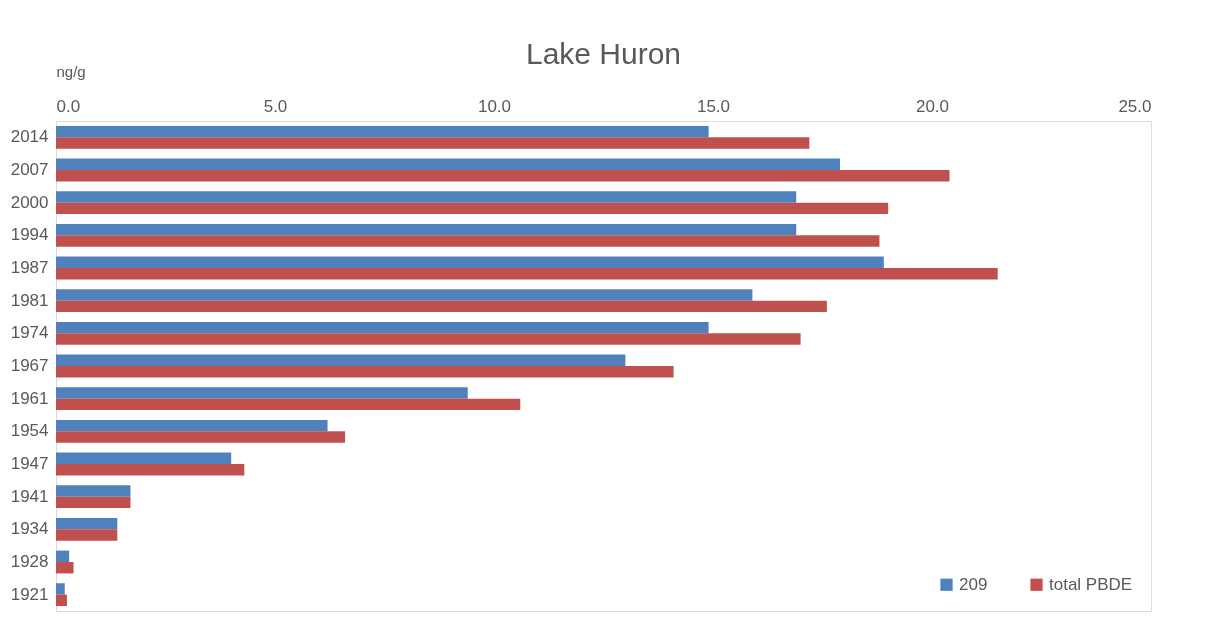  I want to click on y-tick-label: 1928, so click(29, 561).